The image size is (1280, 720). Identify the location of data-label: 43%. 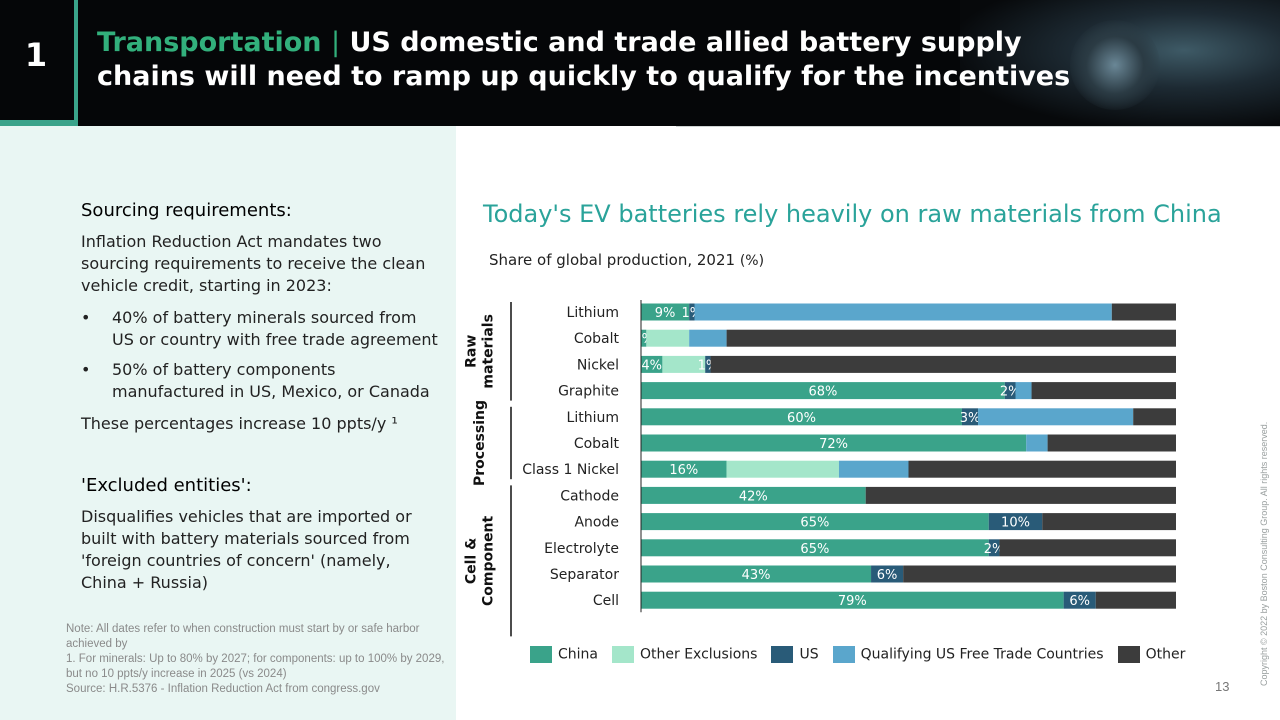
(756, 575).